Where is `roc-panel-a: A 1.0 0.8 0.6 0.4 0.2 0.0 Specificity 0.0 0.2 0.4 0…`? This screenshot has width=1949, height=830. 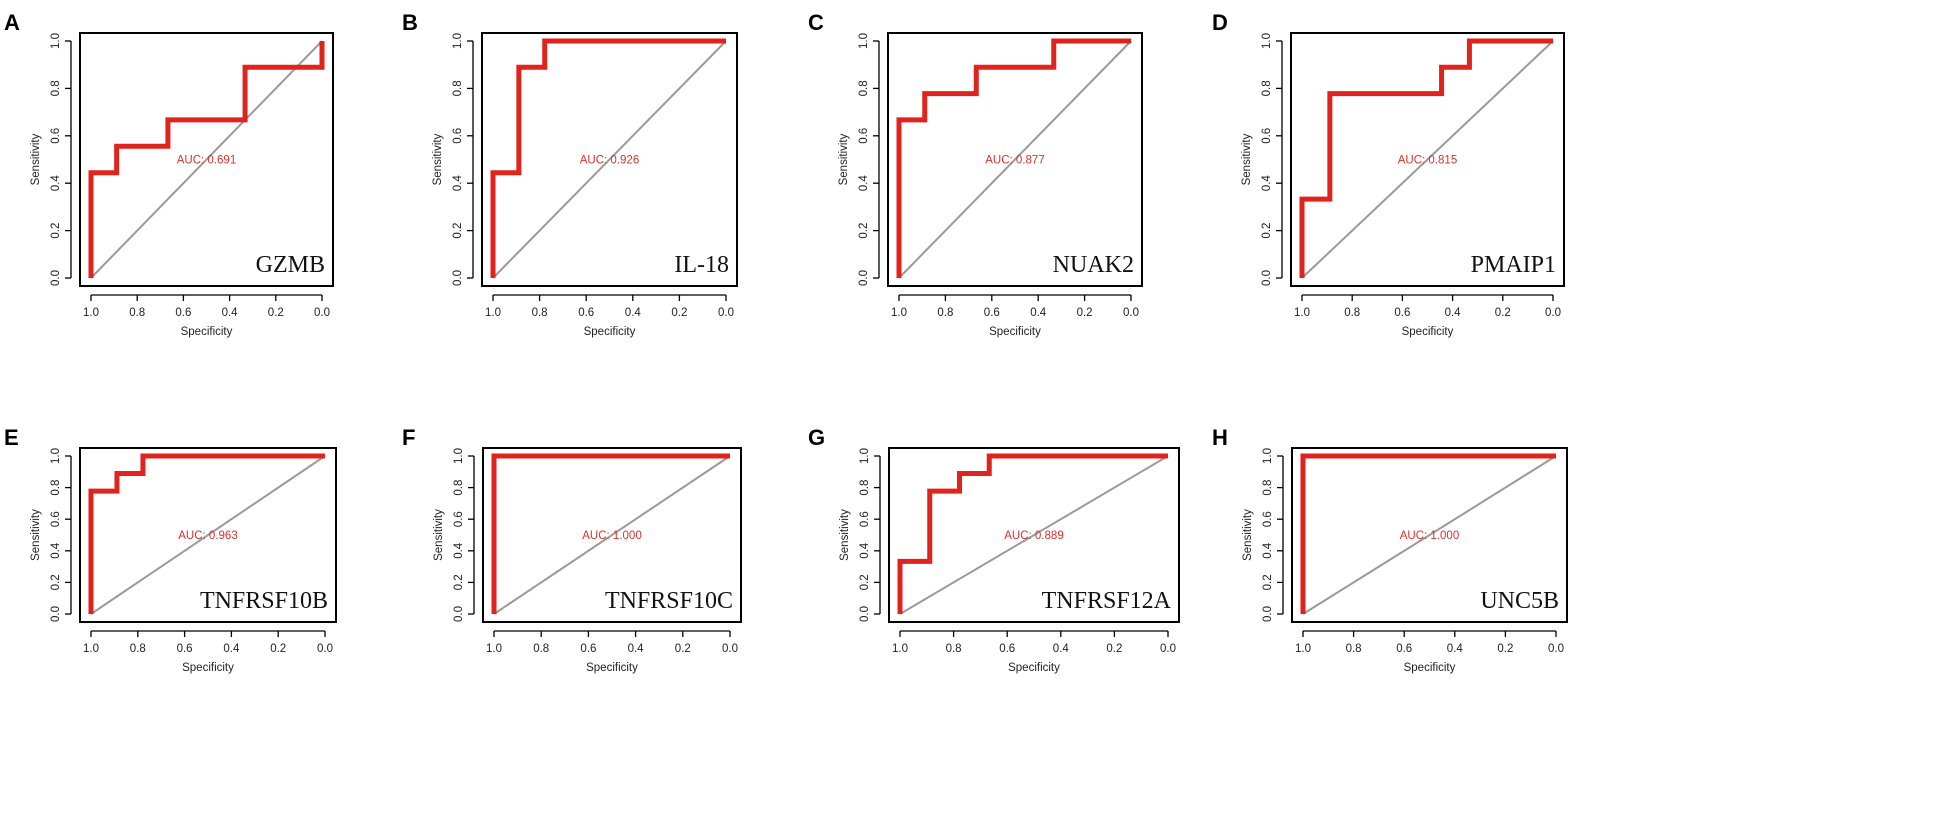
roc-panel-a: A 1.0 0.8 0.6 0.4 0.2 0.0 Specificity 0.0 0.2 0.4 0… is located at coordinates (169, 174).